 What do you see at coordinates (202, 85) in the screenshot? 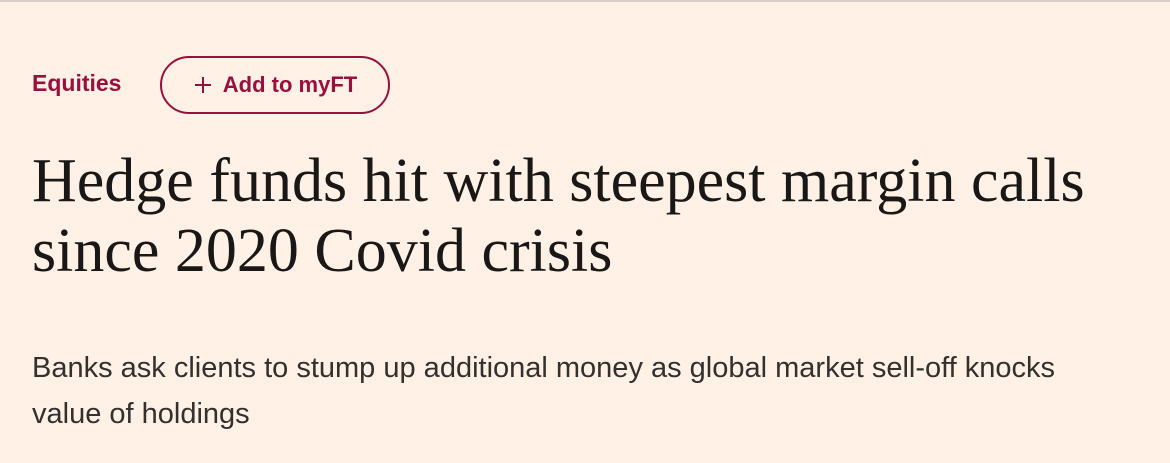
I see `plus-icon` at bounding box center [202, 85].